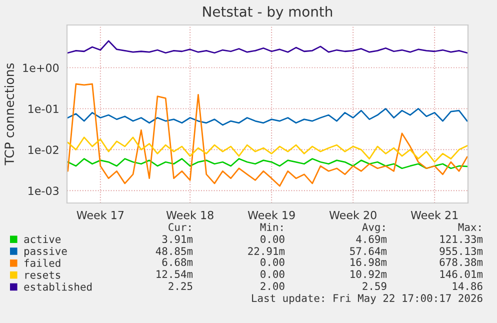  What do you see at coordinates (43, 150) in the screenshot?
I see `y-tick-label: 1e-02` at bounding box center [43, 150].